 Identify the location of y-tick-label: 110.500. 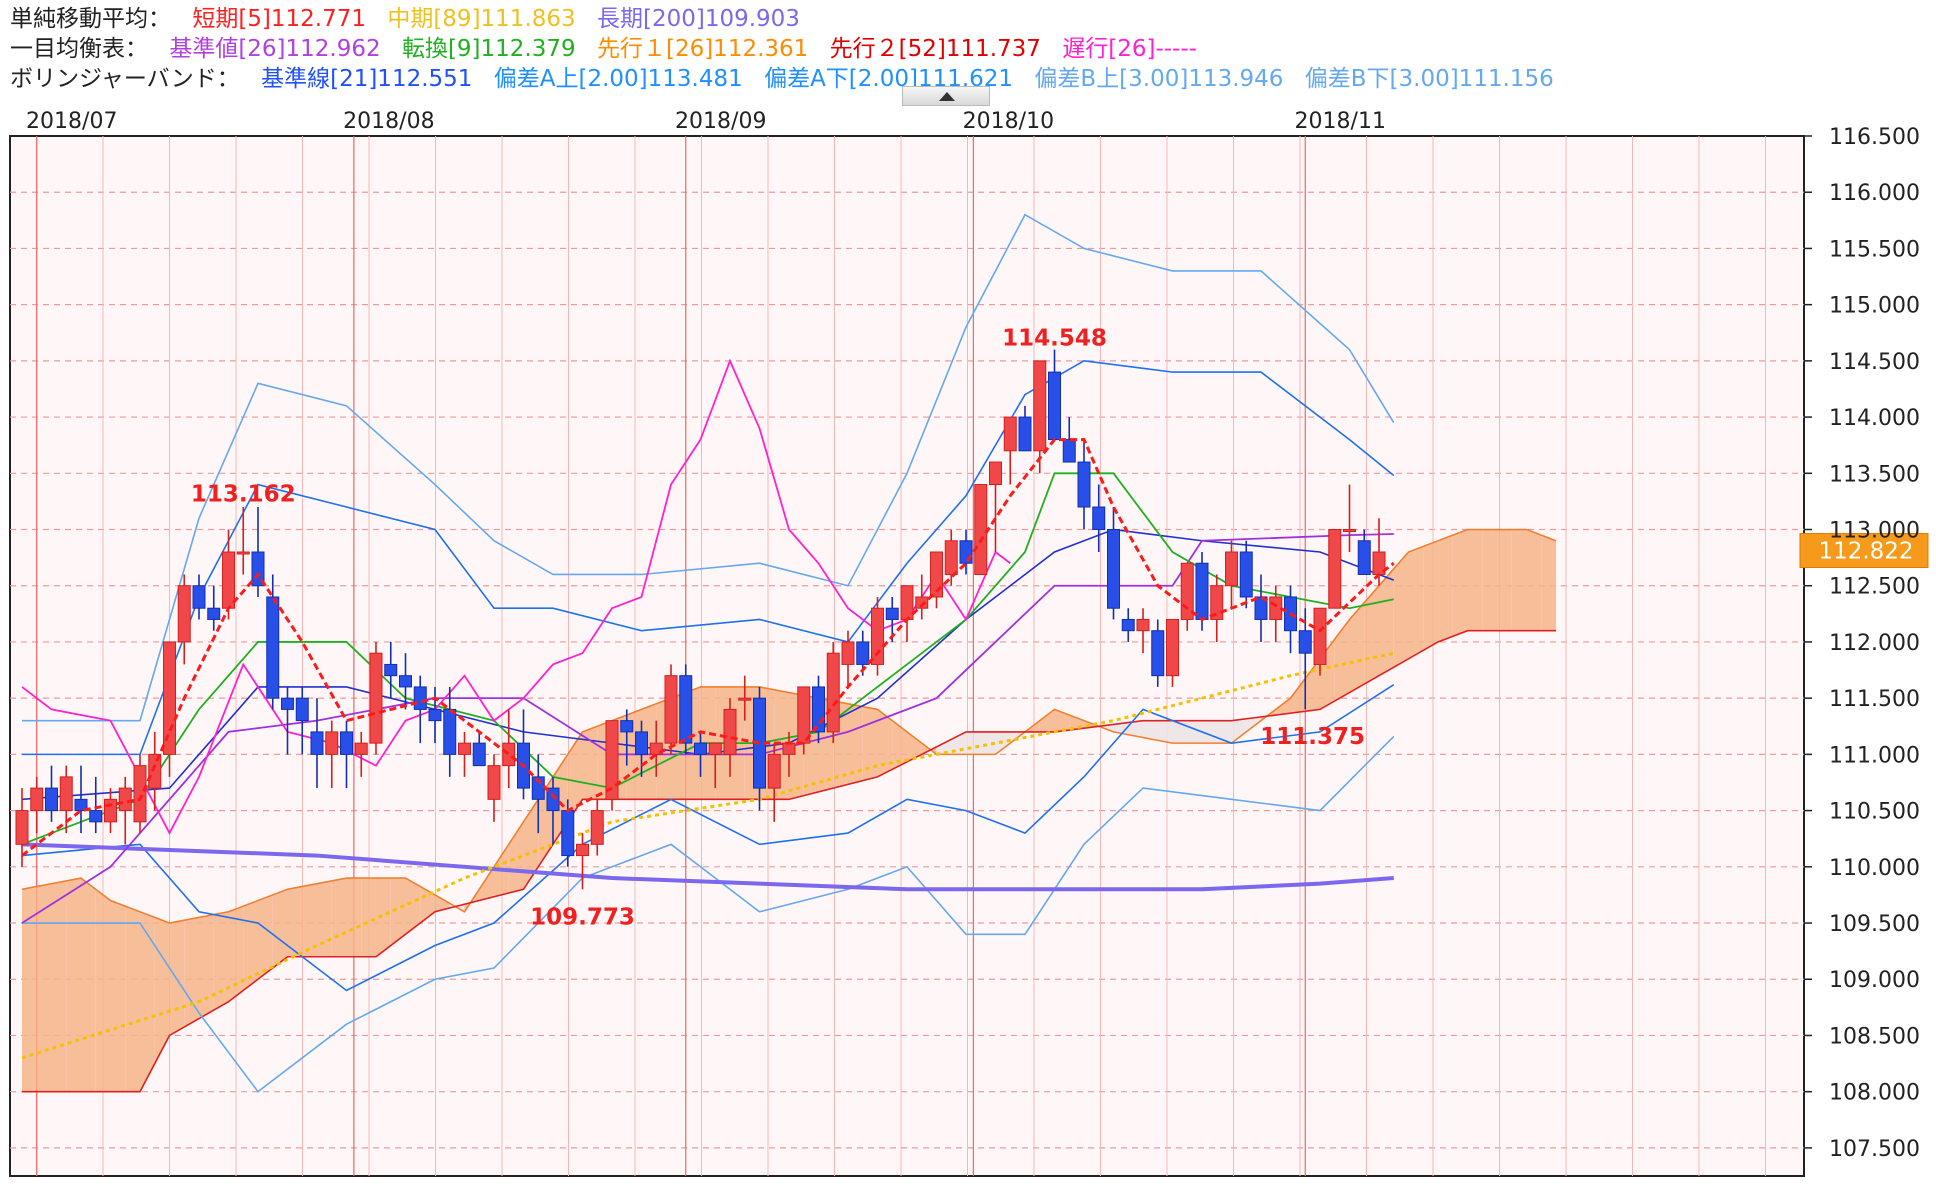
(1874, 812).